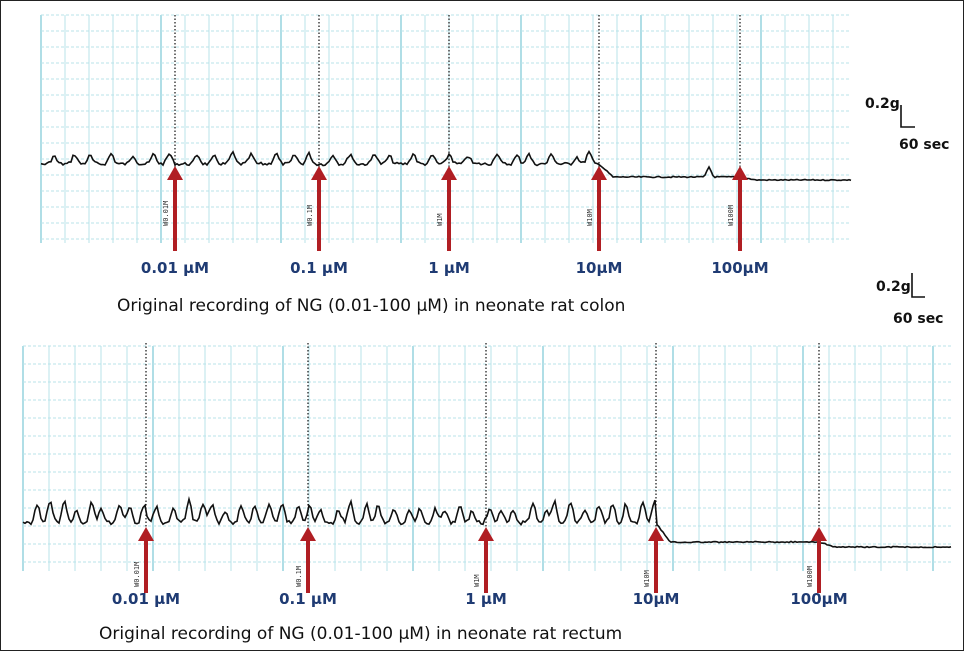 Image resolution: width=964 pixels, height=651 pixels. I want to click on colon-scale-bar-lines, so click(907, 116).